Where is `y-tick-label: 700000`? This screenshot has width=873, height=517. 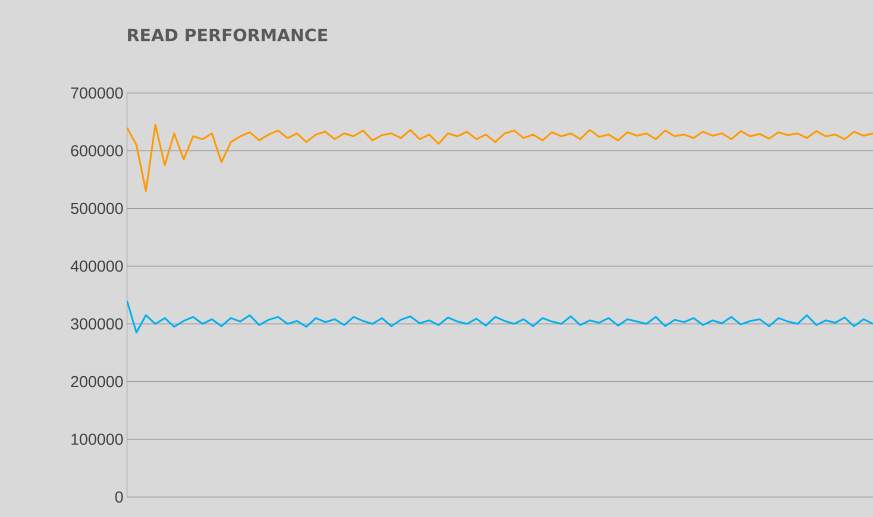
y-tick-label: 700000 is located at coordinates (97, 93).